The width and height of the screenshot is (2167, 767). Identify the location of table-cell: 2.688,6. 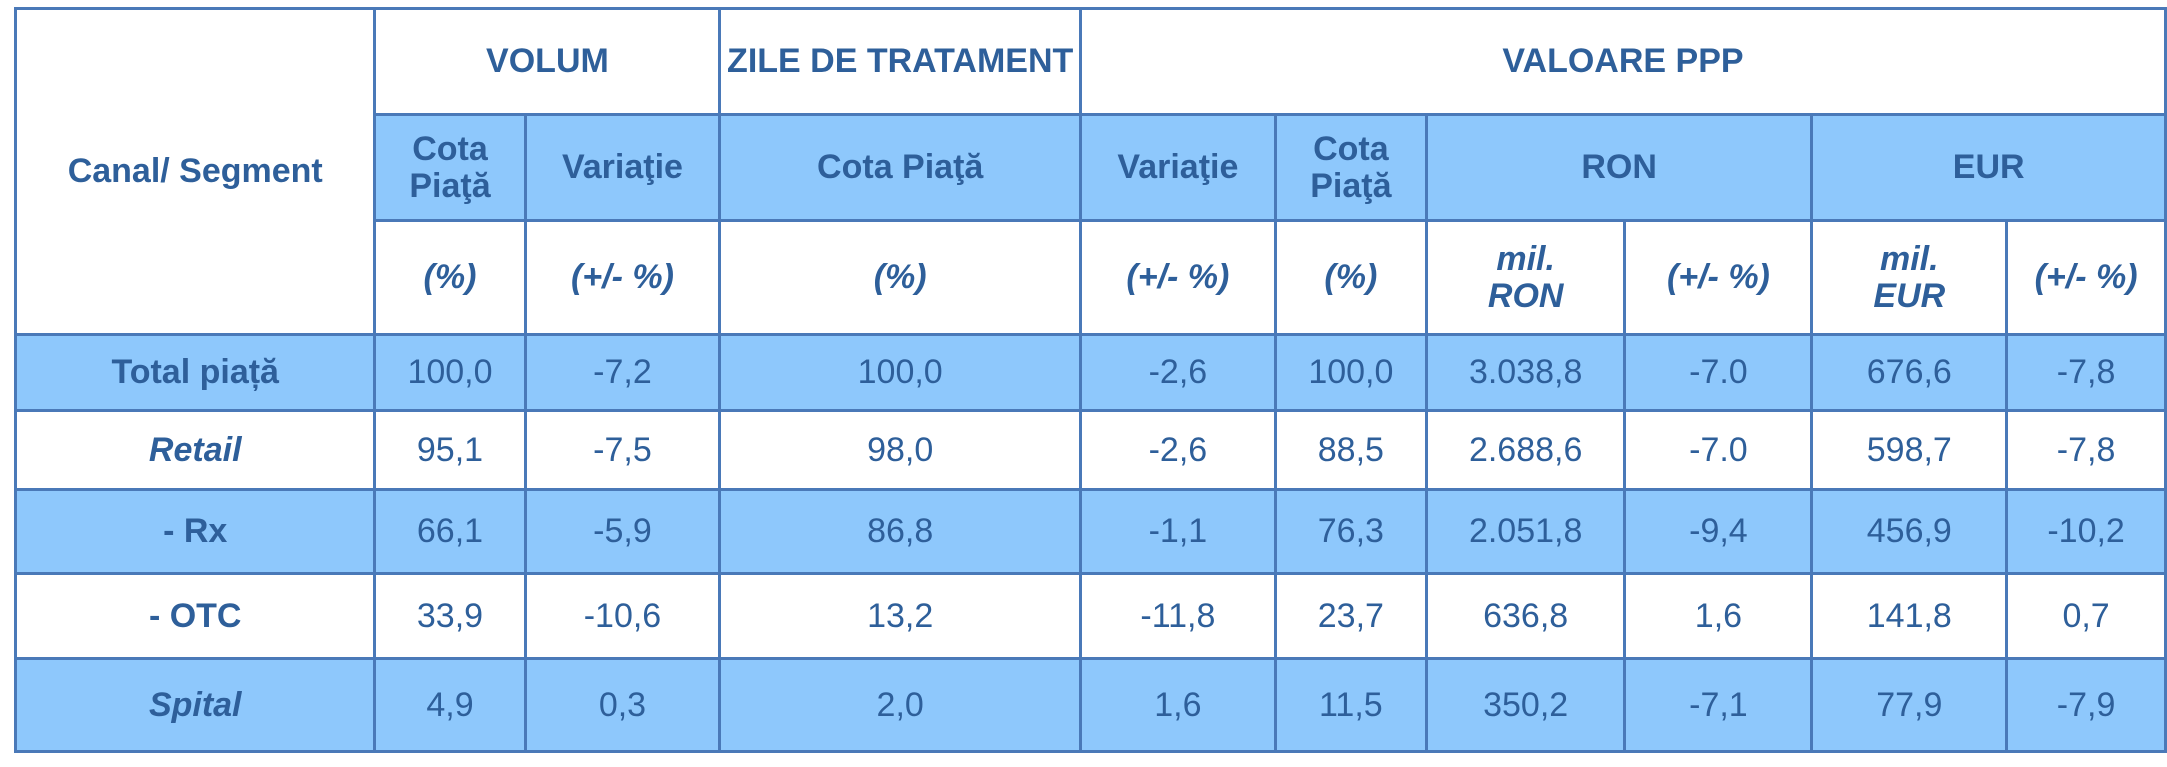
(1525, 450).